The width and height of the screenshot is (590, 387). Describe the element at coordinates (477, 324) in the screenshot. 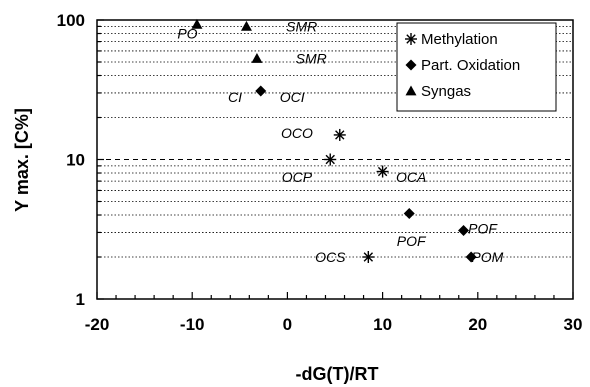

I see `x-tick-label: 20` at that location.